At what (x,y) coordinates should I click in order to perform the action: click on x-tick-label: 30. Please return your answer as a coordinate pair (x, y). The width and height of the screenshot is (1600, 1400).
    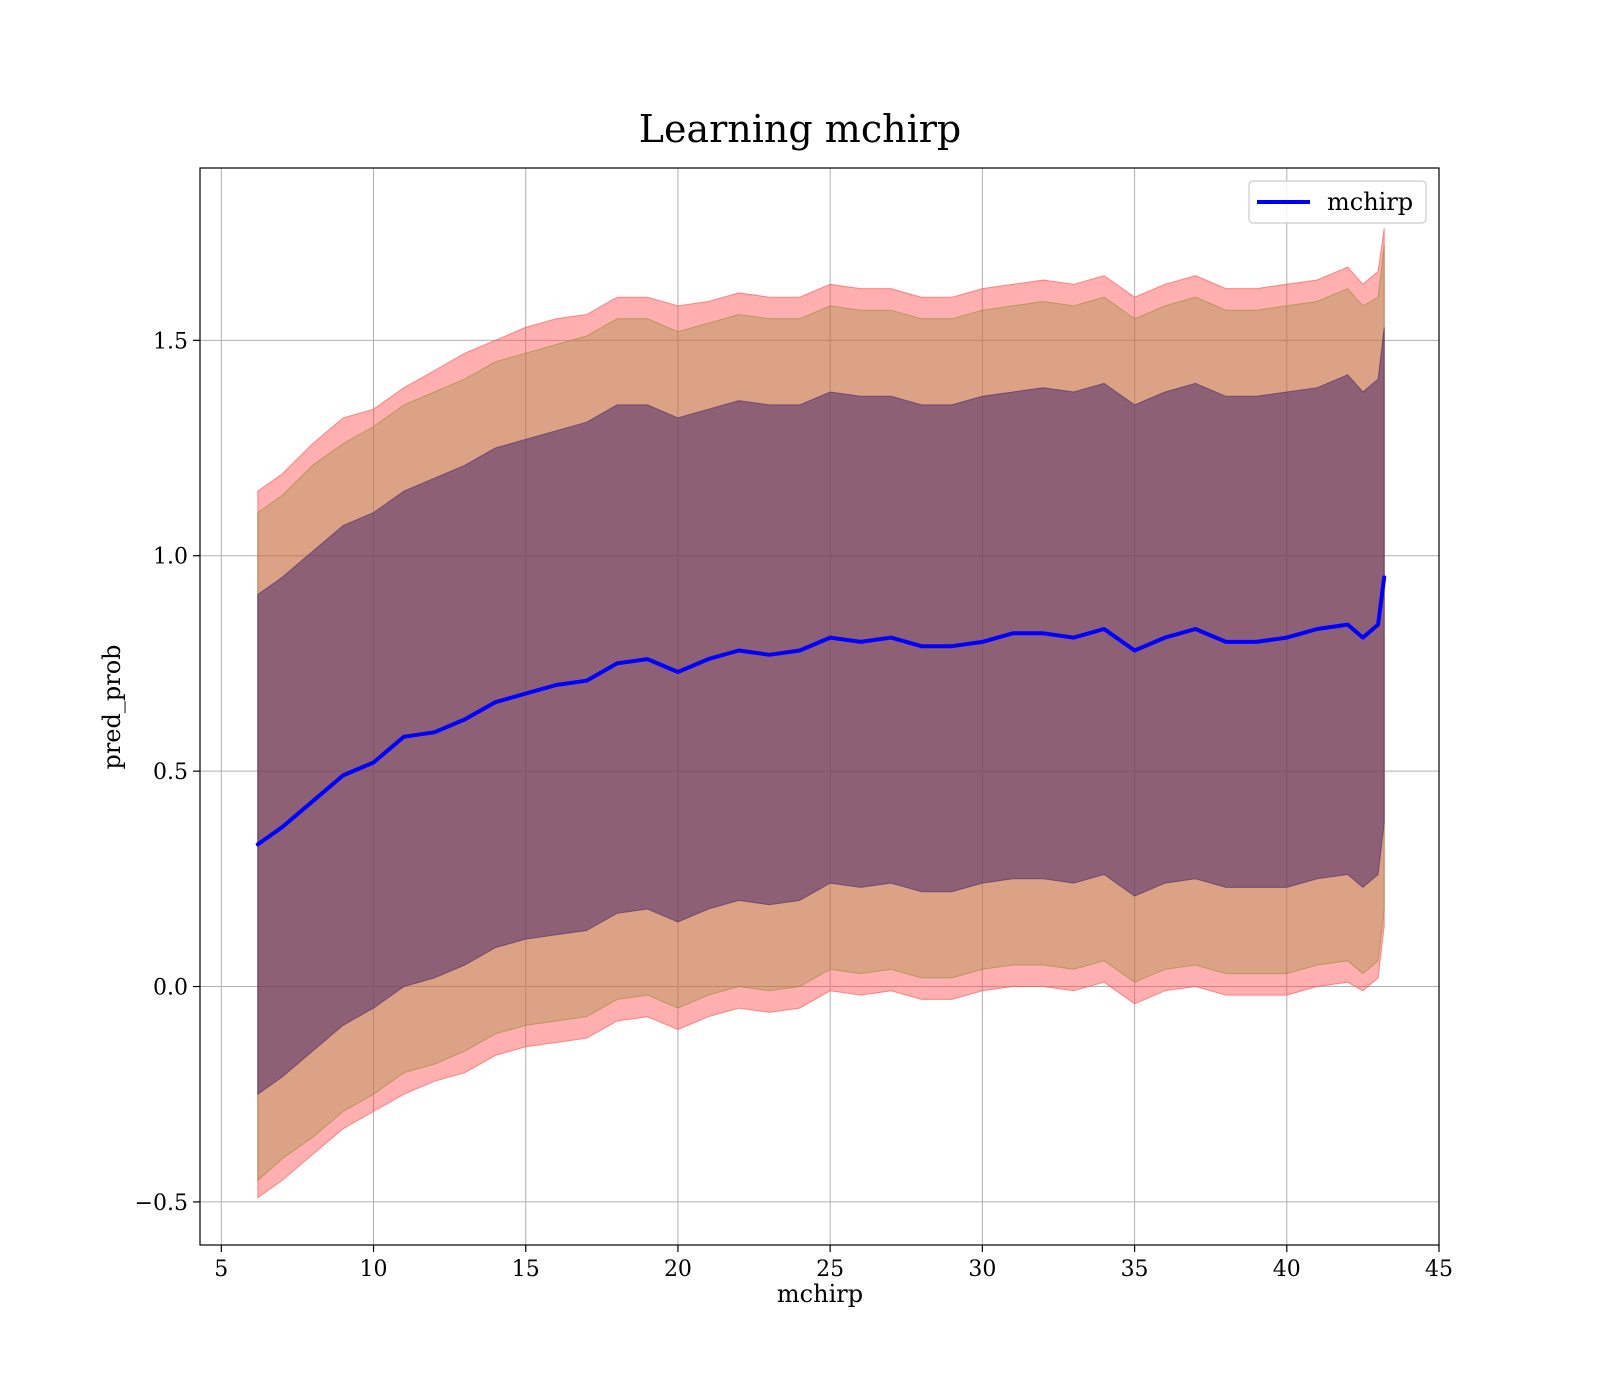
    Looking at the image, I should click on (982, 1269).